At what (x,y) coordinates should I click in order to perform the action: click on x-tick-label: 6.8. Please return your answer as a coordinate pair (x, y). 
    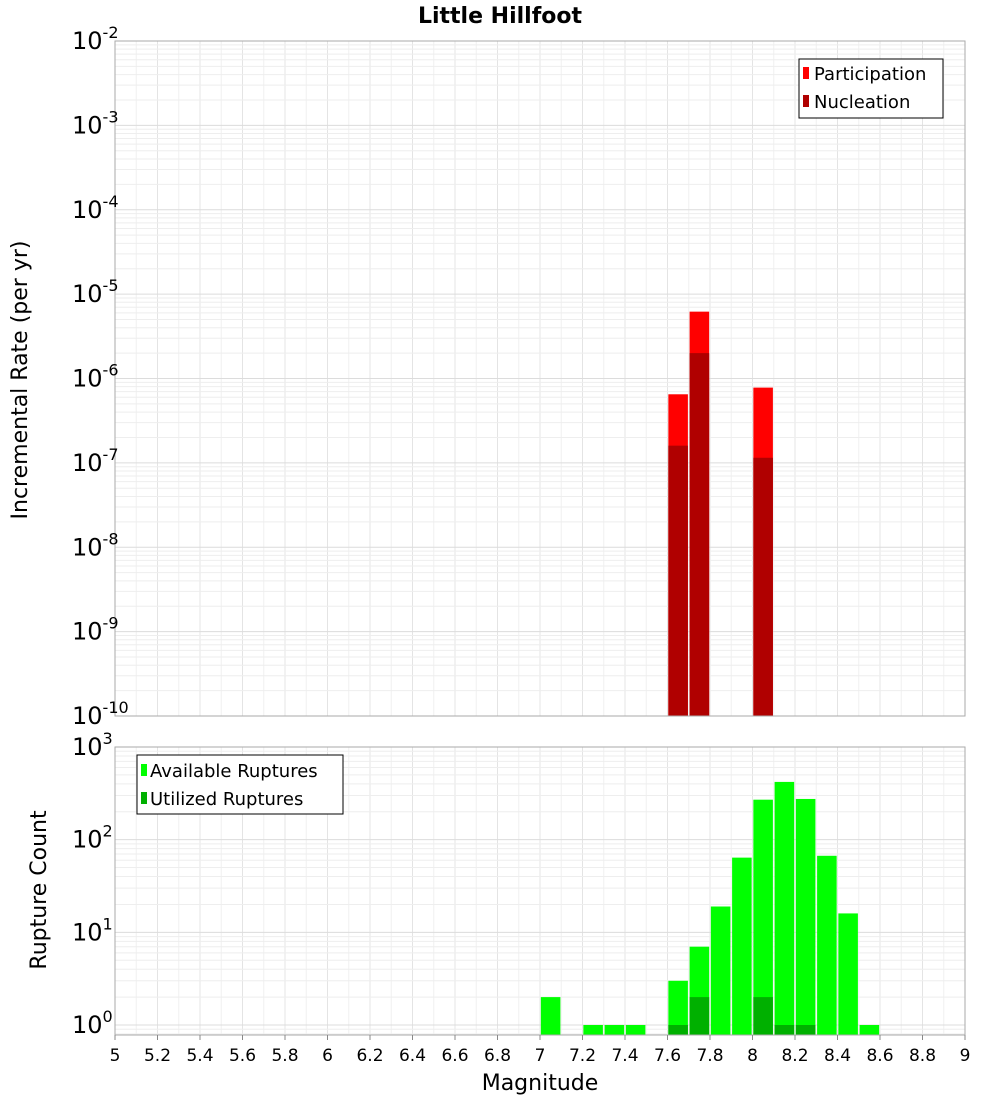
    Looking at the image, I should click on (497, 1056).